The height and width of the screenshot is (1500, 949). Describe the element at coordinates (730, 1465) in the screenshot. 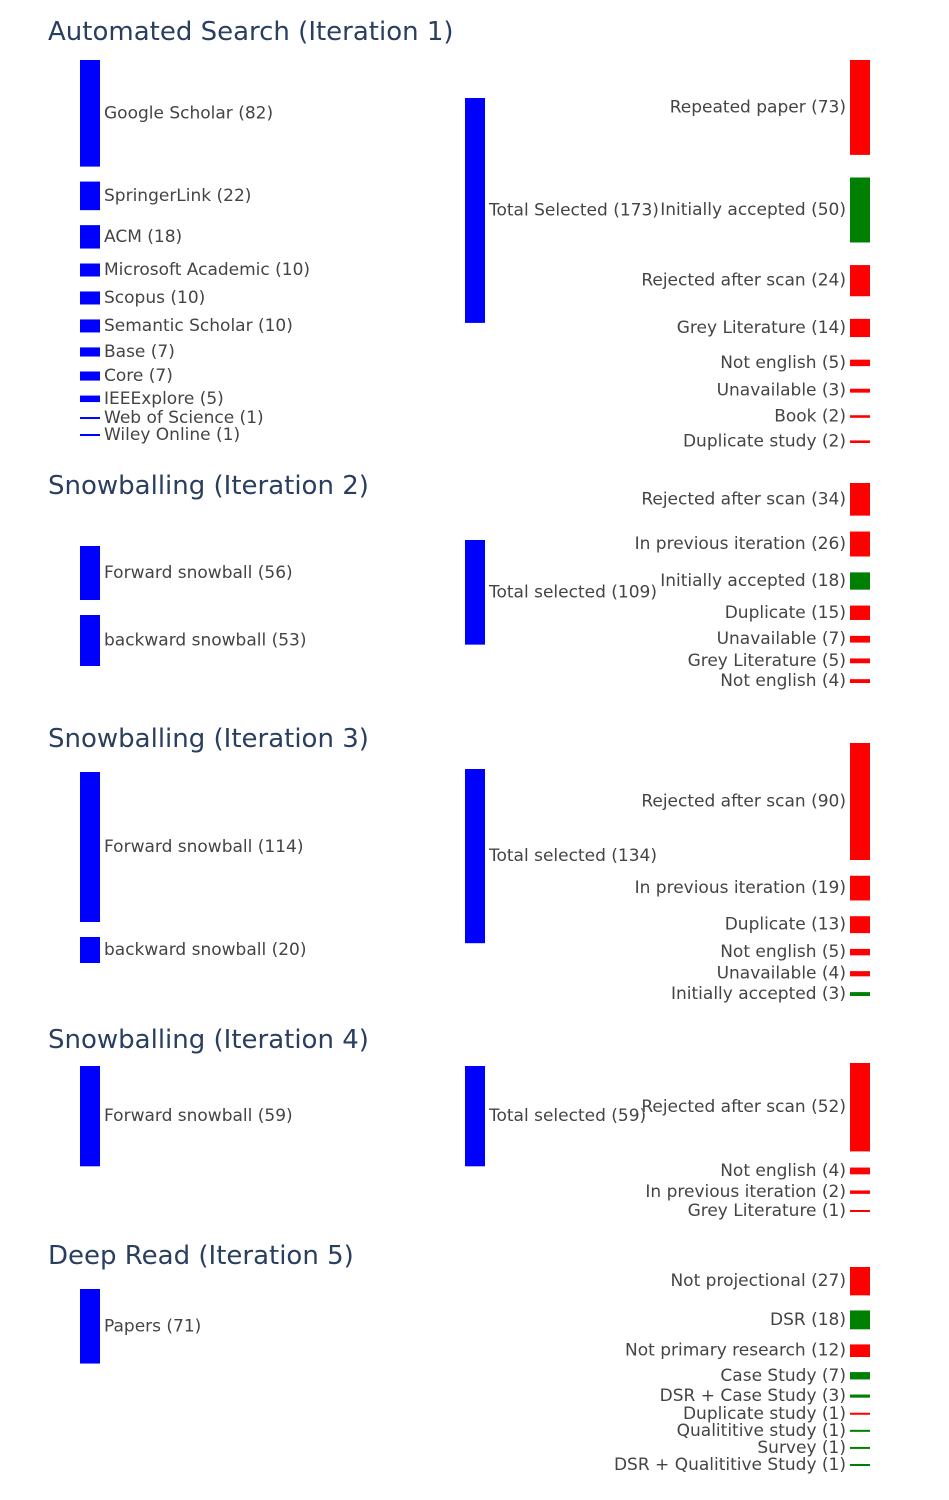

I see `node-label: DSR + Qualititive Study (1)` at that location.